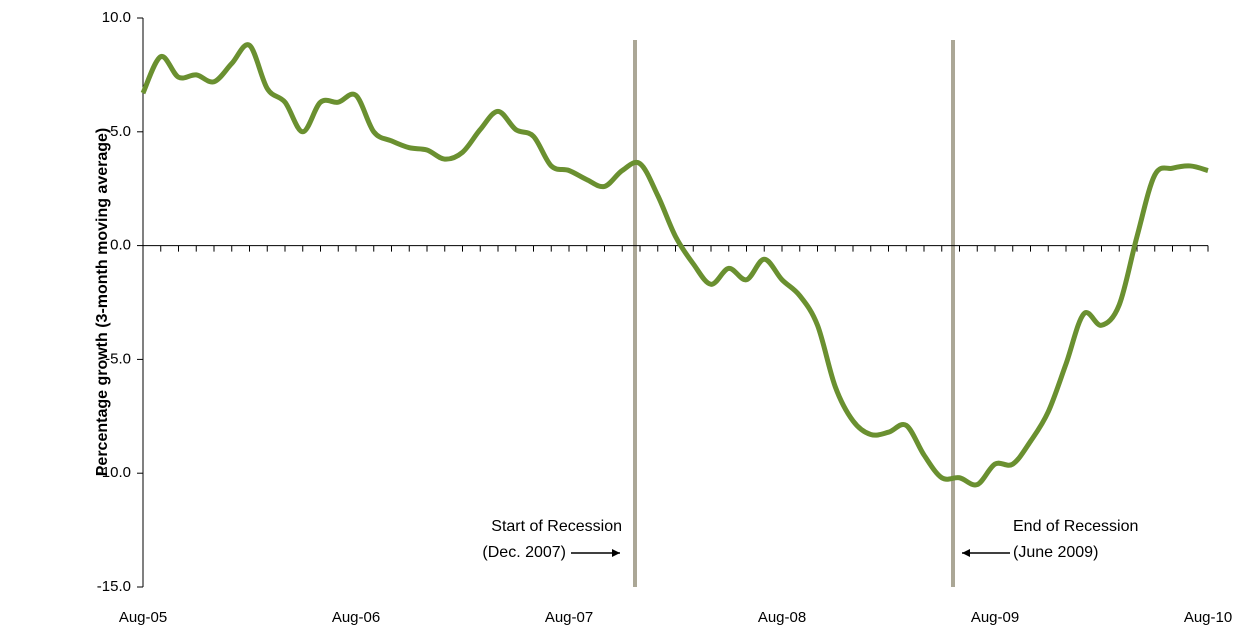 The image size is (1248, 637). Describe the element at coordinates (114, 586) in the screenshot. I see `y-tick-label: -15.0` at that location.